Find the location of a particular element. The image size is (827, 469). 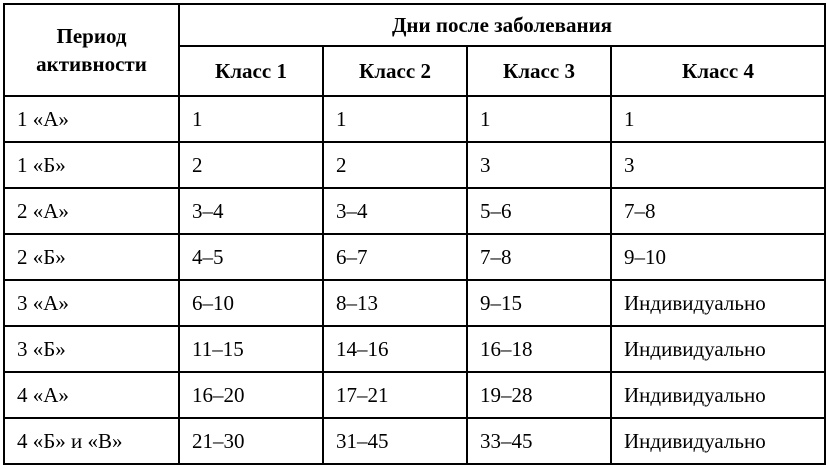

table-row: 4 «А» 16–20 17–21 19–28 Индивидуально is located at coordinates (414, 395).